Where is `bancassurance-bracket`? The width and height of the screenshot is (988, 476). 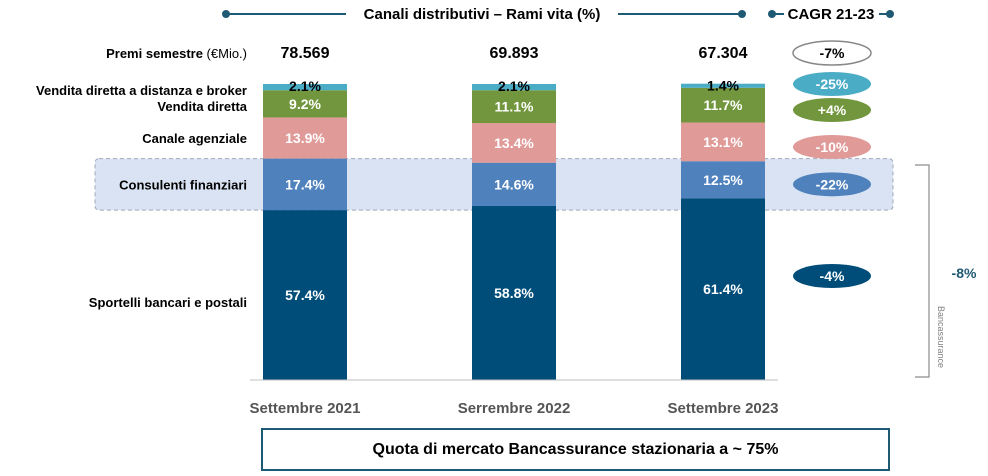
bancassurance-bracket is located at coordinates (922, 271).